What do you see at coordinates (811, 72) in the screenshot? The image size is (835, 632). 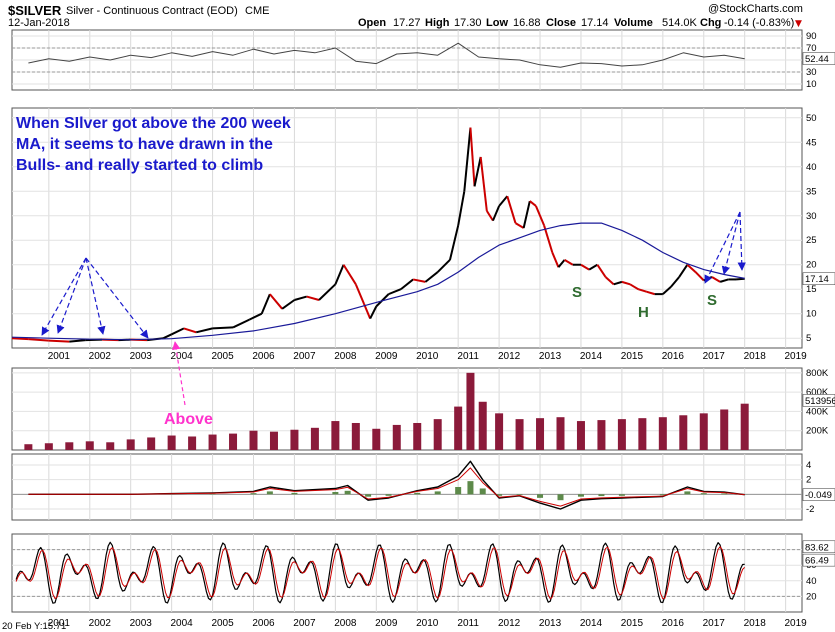 I see `y-tick-label: 30` at bounding box center [811, 72].